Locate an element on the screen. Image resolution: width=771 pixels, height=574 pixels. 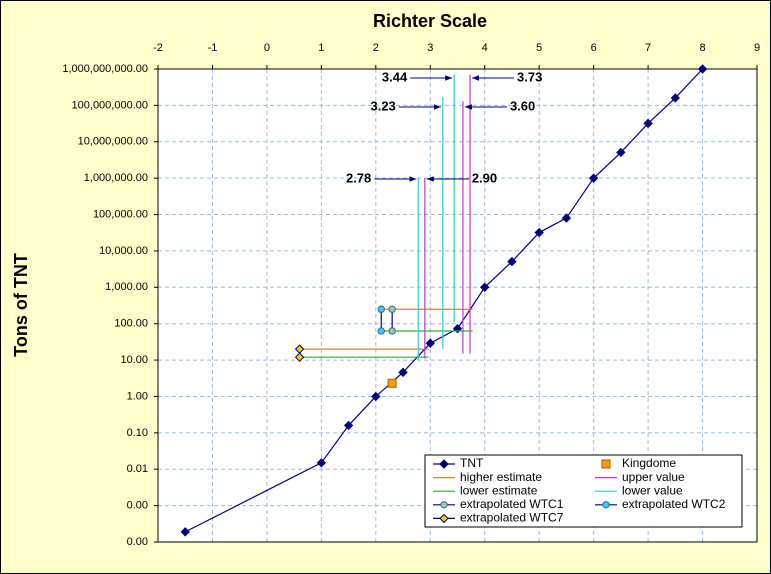
legend-label: Kingdome is located at coordinates (649, 463).